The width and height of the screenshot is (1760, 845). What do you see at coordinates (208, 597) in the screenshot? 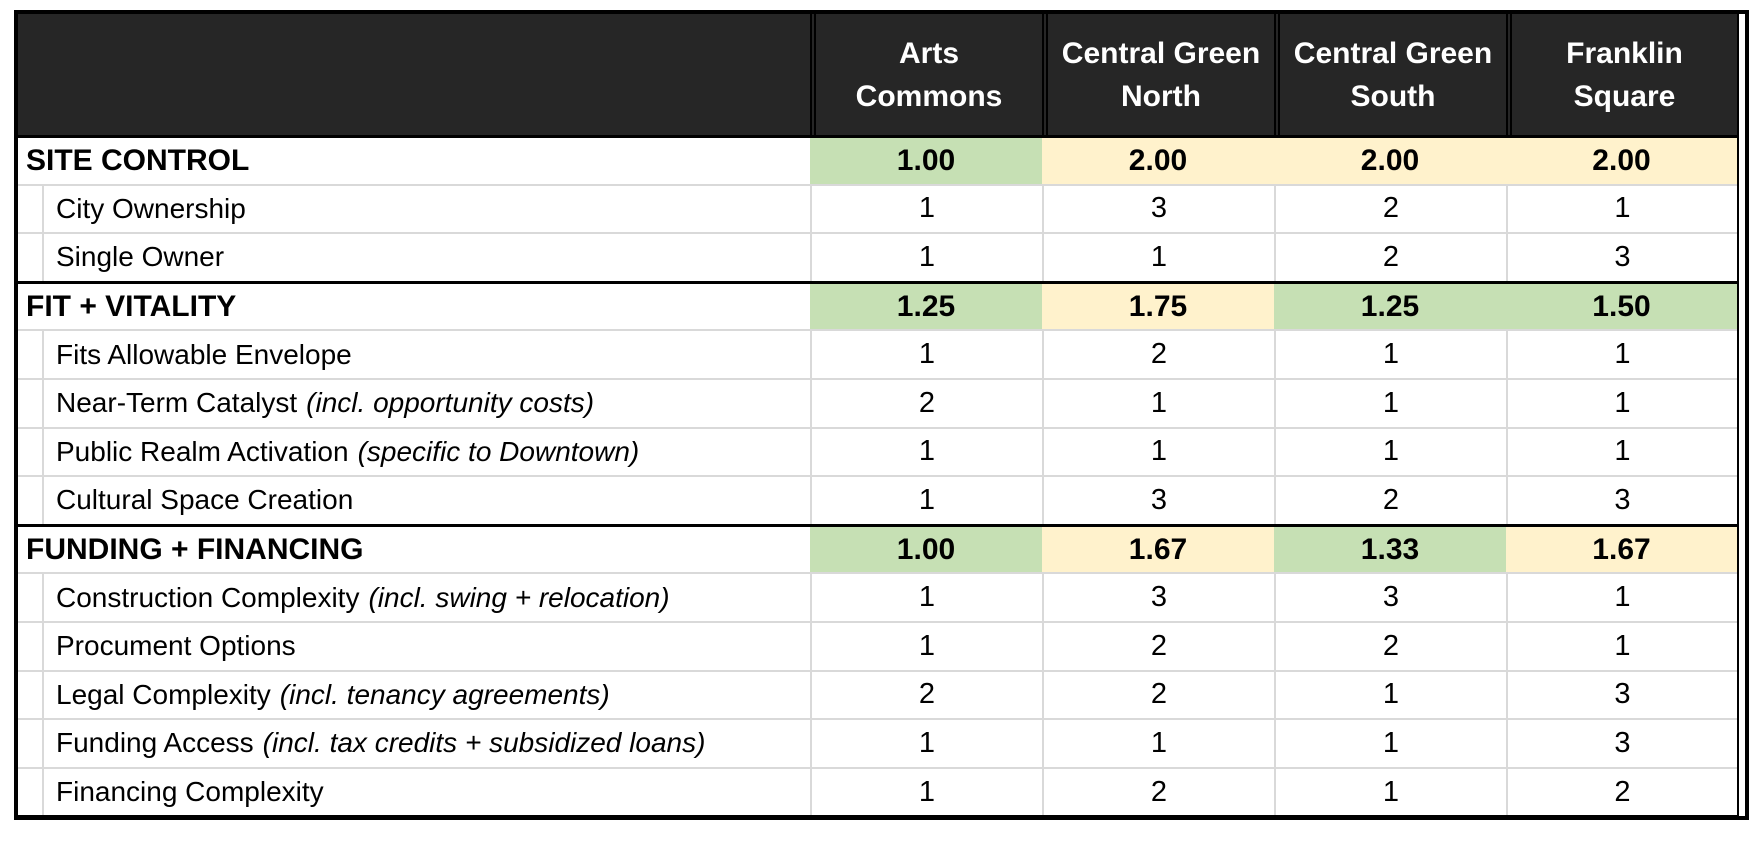
I see `criterion-label-text: Construction Complexity` at bounding box center [208, 597].